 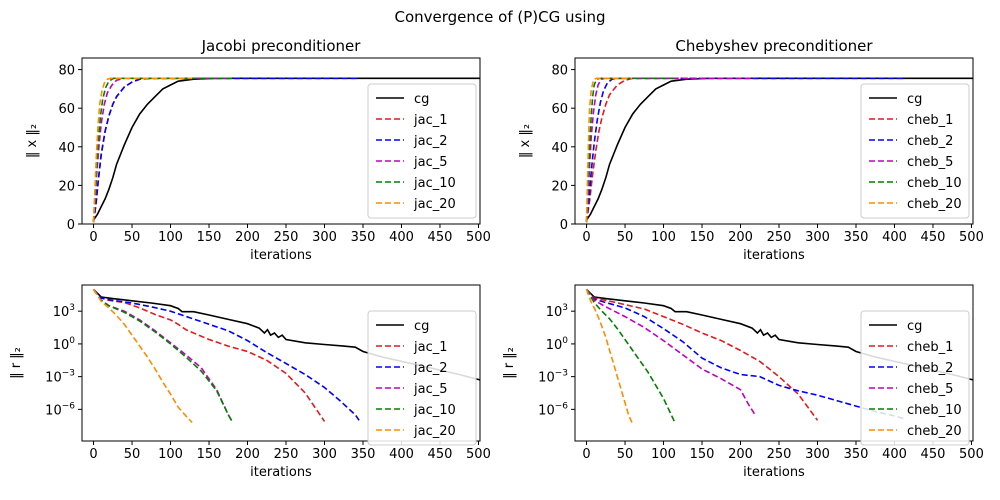 What do you see at coordinates (564, 225) in the screenshot?
I see `y-tick-label: 0` at bounding box center [564, 225].